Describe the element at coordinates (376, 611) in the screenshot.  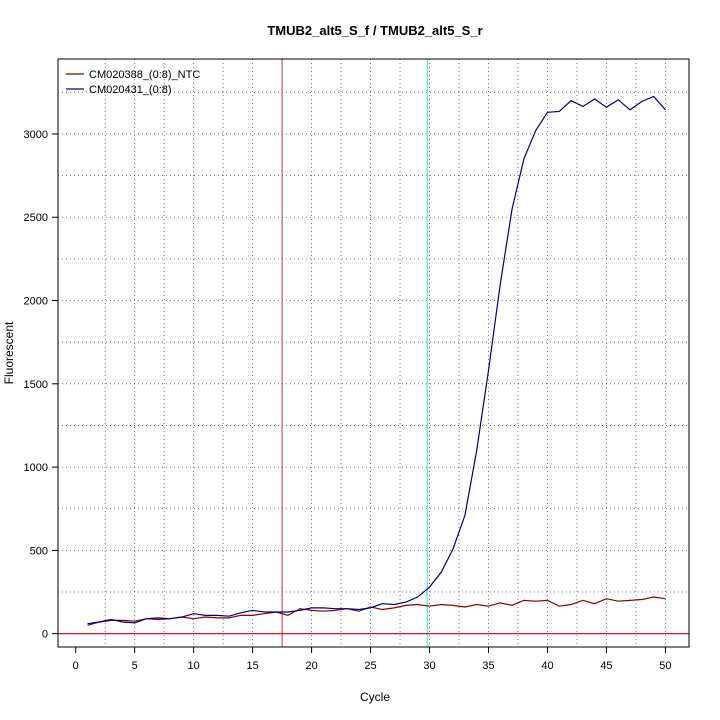
I see `series-line-ntc` at that location.